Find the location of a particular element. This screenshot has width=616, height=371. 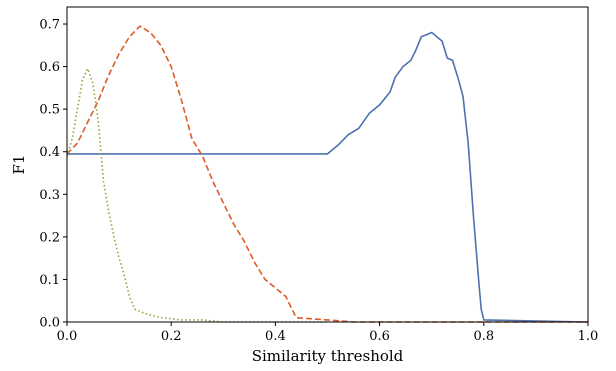

x-axis-ticks: 0.0 0.2 0.4 0.6 0.8 1.0 is located at coordinates (328, 333).